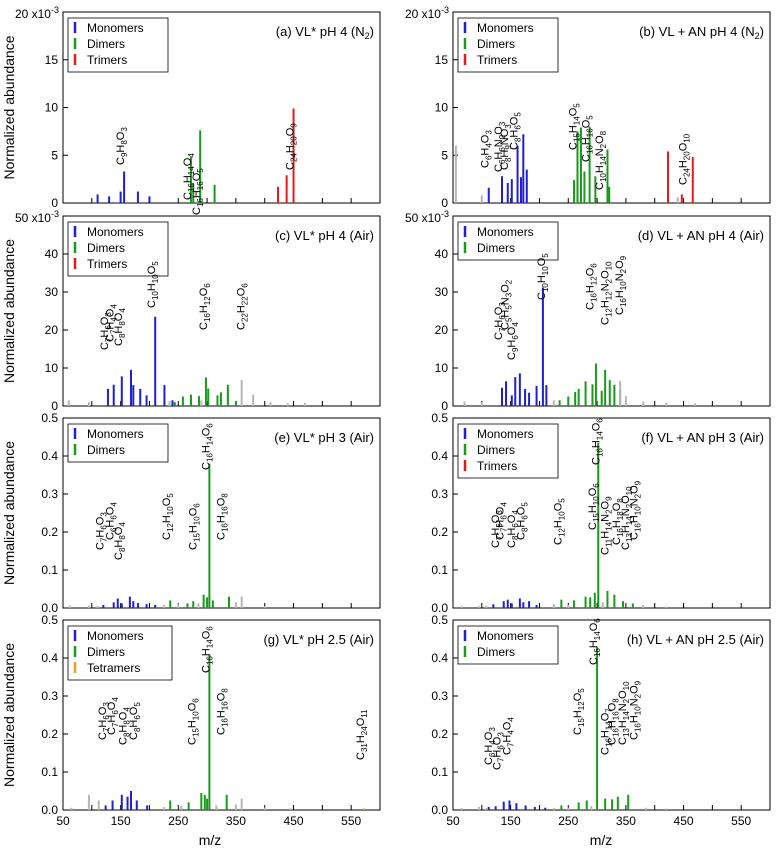 The height and width of the screenshot is (850, 784). I want to click on panel-title: (c) VL* pH 4 (Air), so click(324, 235).